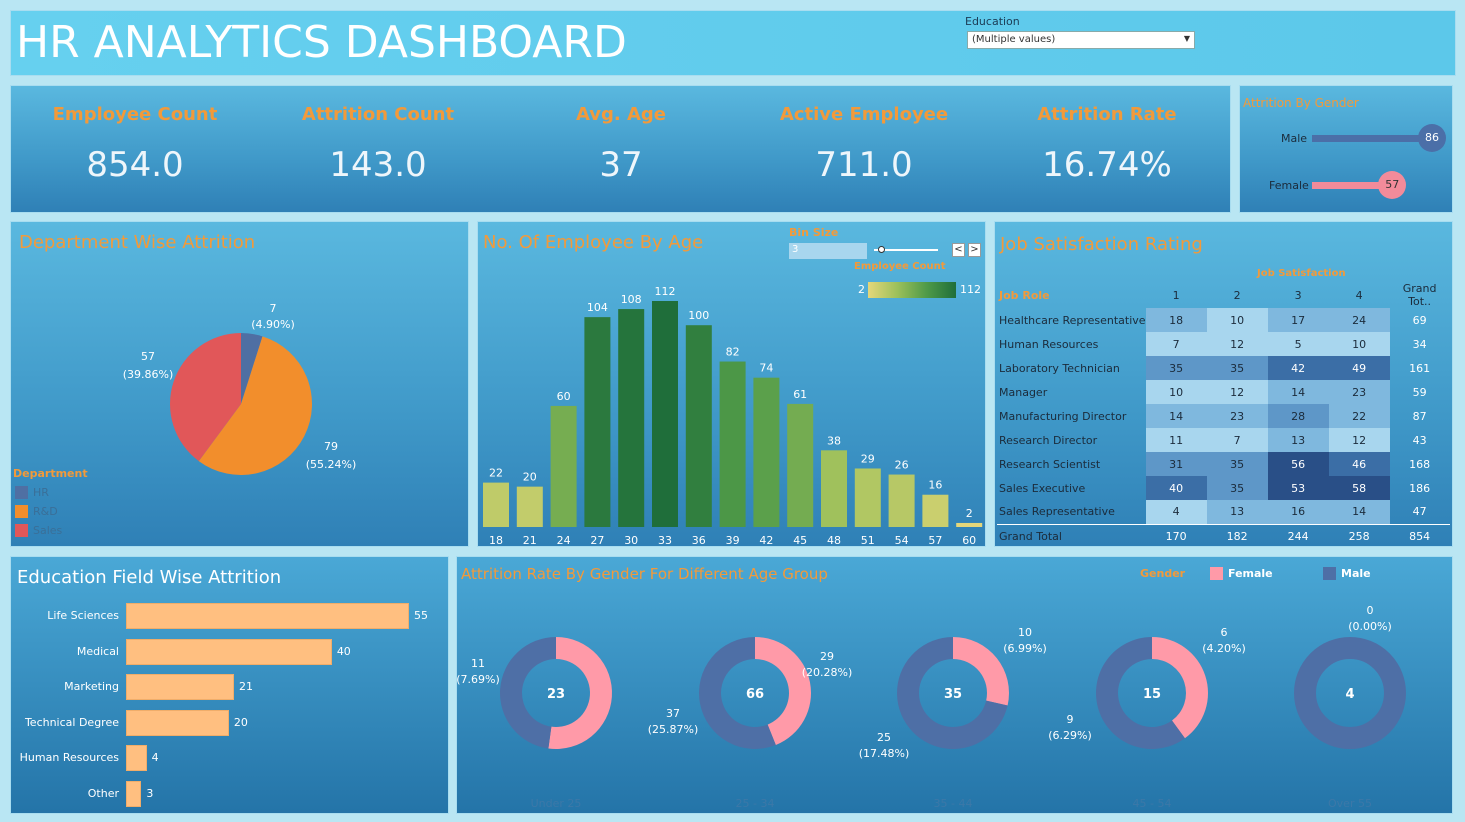 This screenshot has width=1465, height=822. I want to click on kpi-card: Employee Count 854.0, so click(135, 144).